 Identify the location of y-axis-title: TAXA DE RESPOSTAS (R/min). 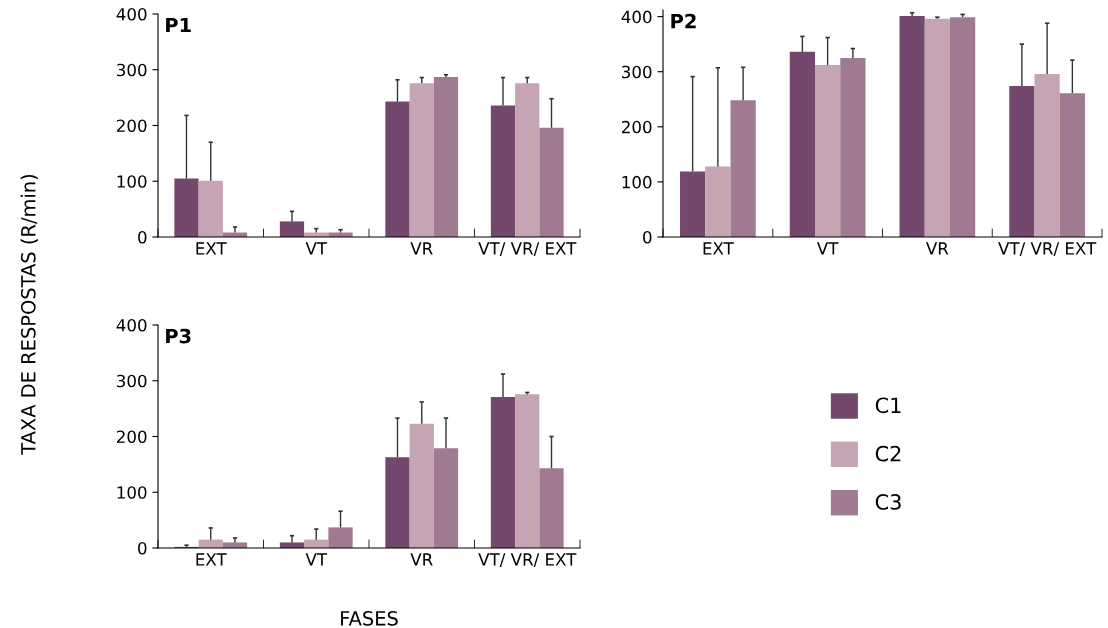
(29, 314).